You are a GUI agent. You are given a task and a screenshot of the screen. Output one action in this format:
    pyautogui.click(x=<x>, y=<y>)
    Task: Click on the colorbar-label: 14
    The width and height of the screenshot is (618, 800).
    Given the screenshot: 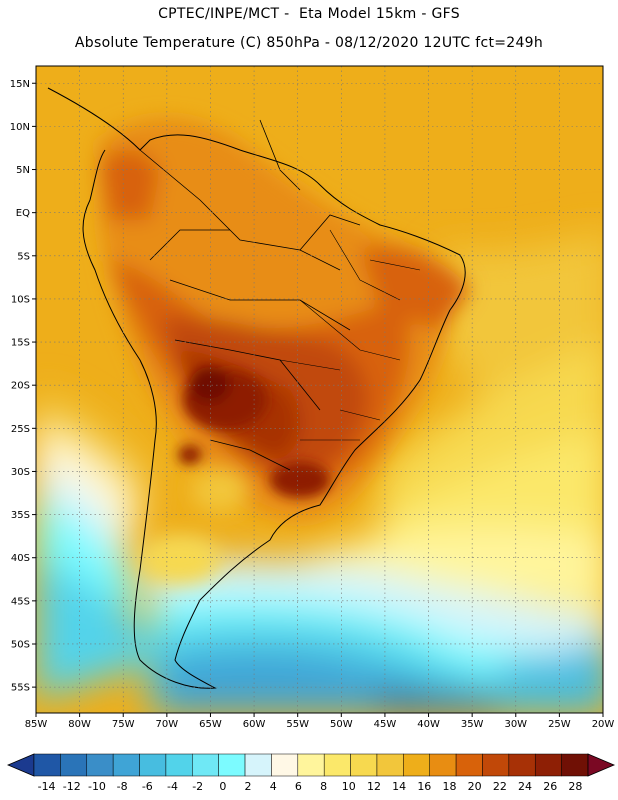 What is the action you would take?
    pyautogui.click(x=399, y=786)
    